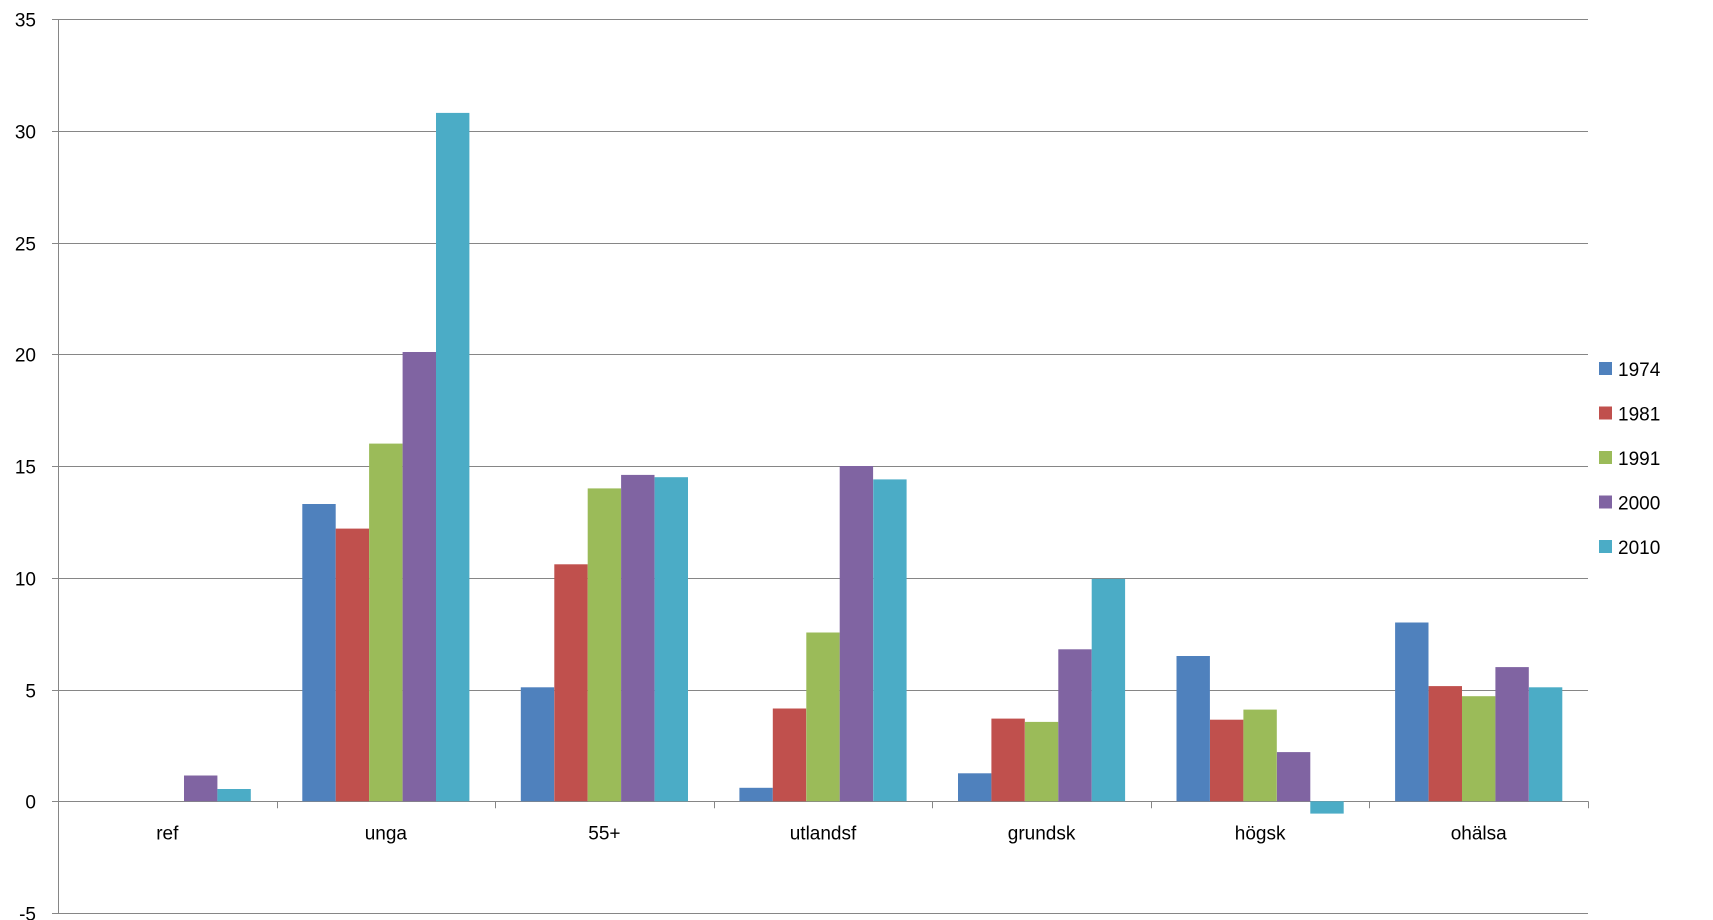 Image resolution: width=1713 pixels, height=920 pixels. I want to click on legend-label: 2010, so click(1639, 548).